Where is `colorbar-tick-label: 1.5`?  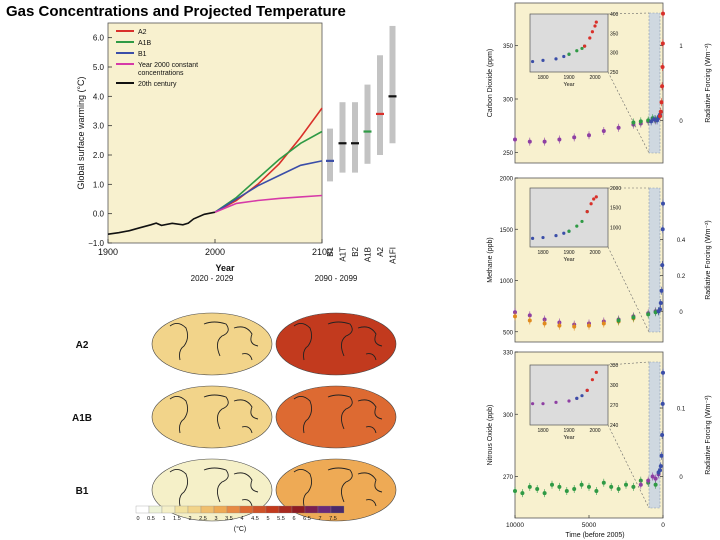 colorbar-tick-label: 1.5 is located at coordinates (177, 519).